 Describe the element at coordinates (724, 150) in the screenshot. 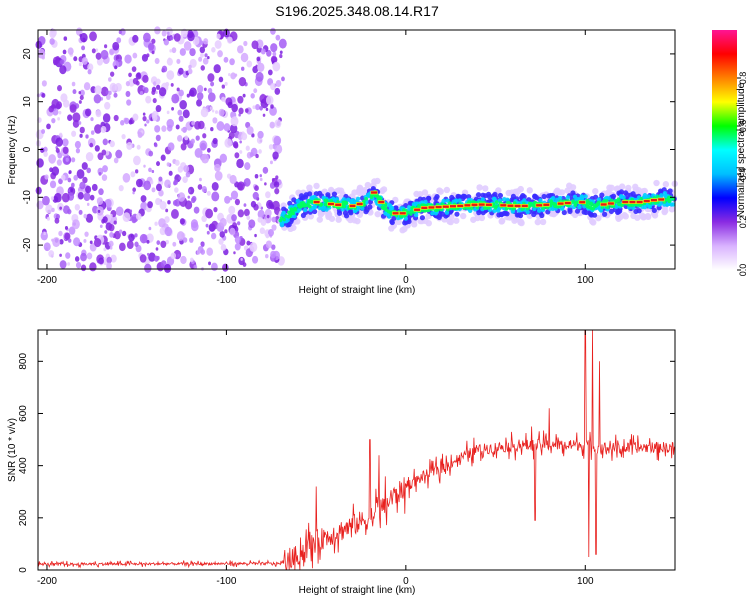

I see `colorbar-gradient` at that location.